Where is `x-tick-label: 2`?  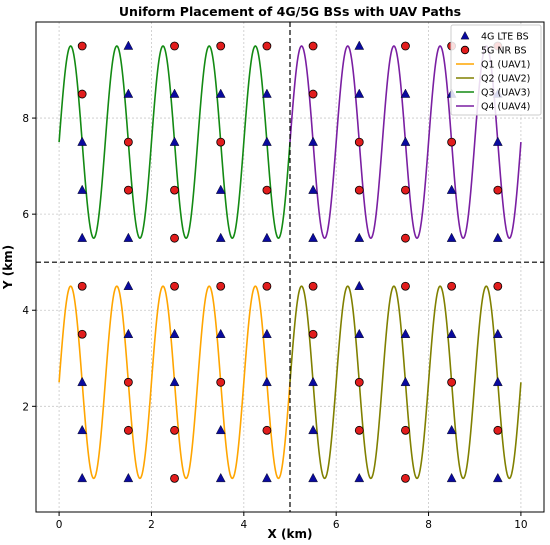
x-tick-label: 2 is located at coordinates (151, 525).